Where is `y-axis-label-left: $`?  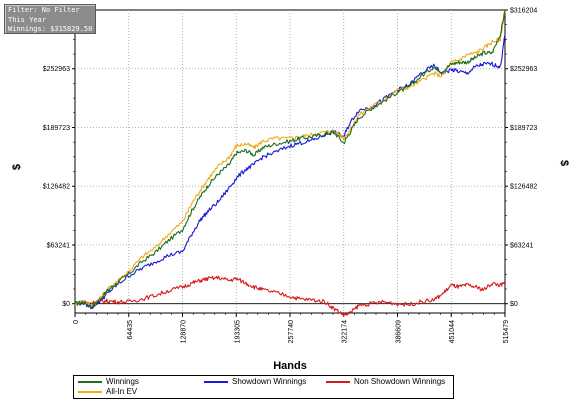
y-axis-label-left: $ is located at coordinates (17, 167).